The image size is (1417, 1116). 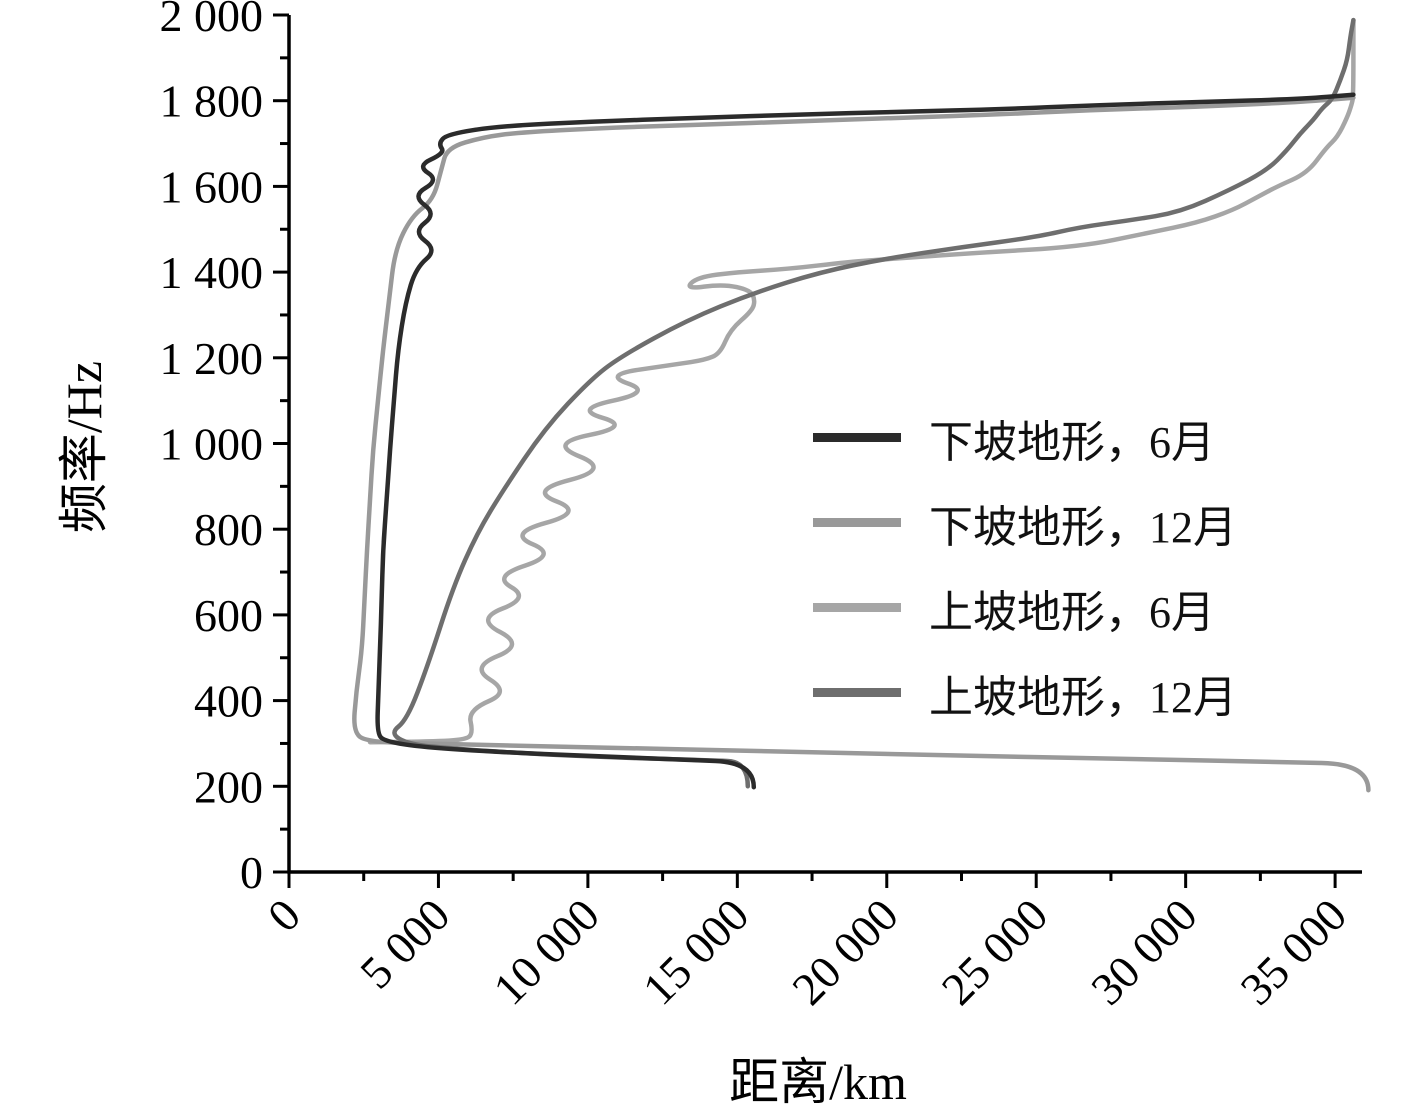 I want to click on legend-swatch-downslope-dec-icon, so click(x=857, y=522).